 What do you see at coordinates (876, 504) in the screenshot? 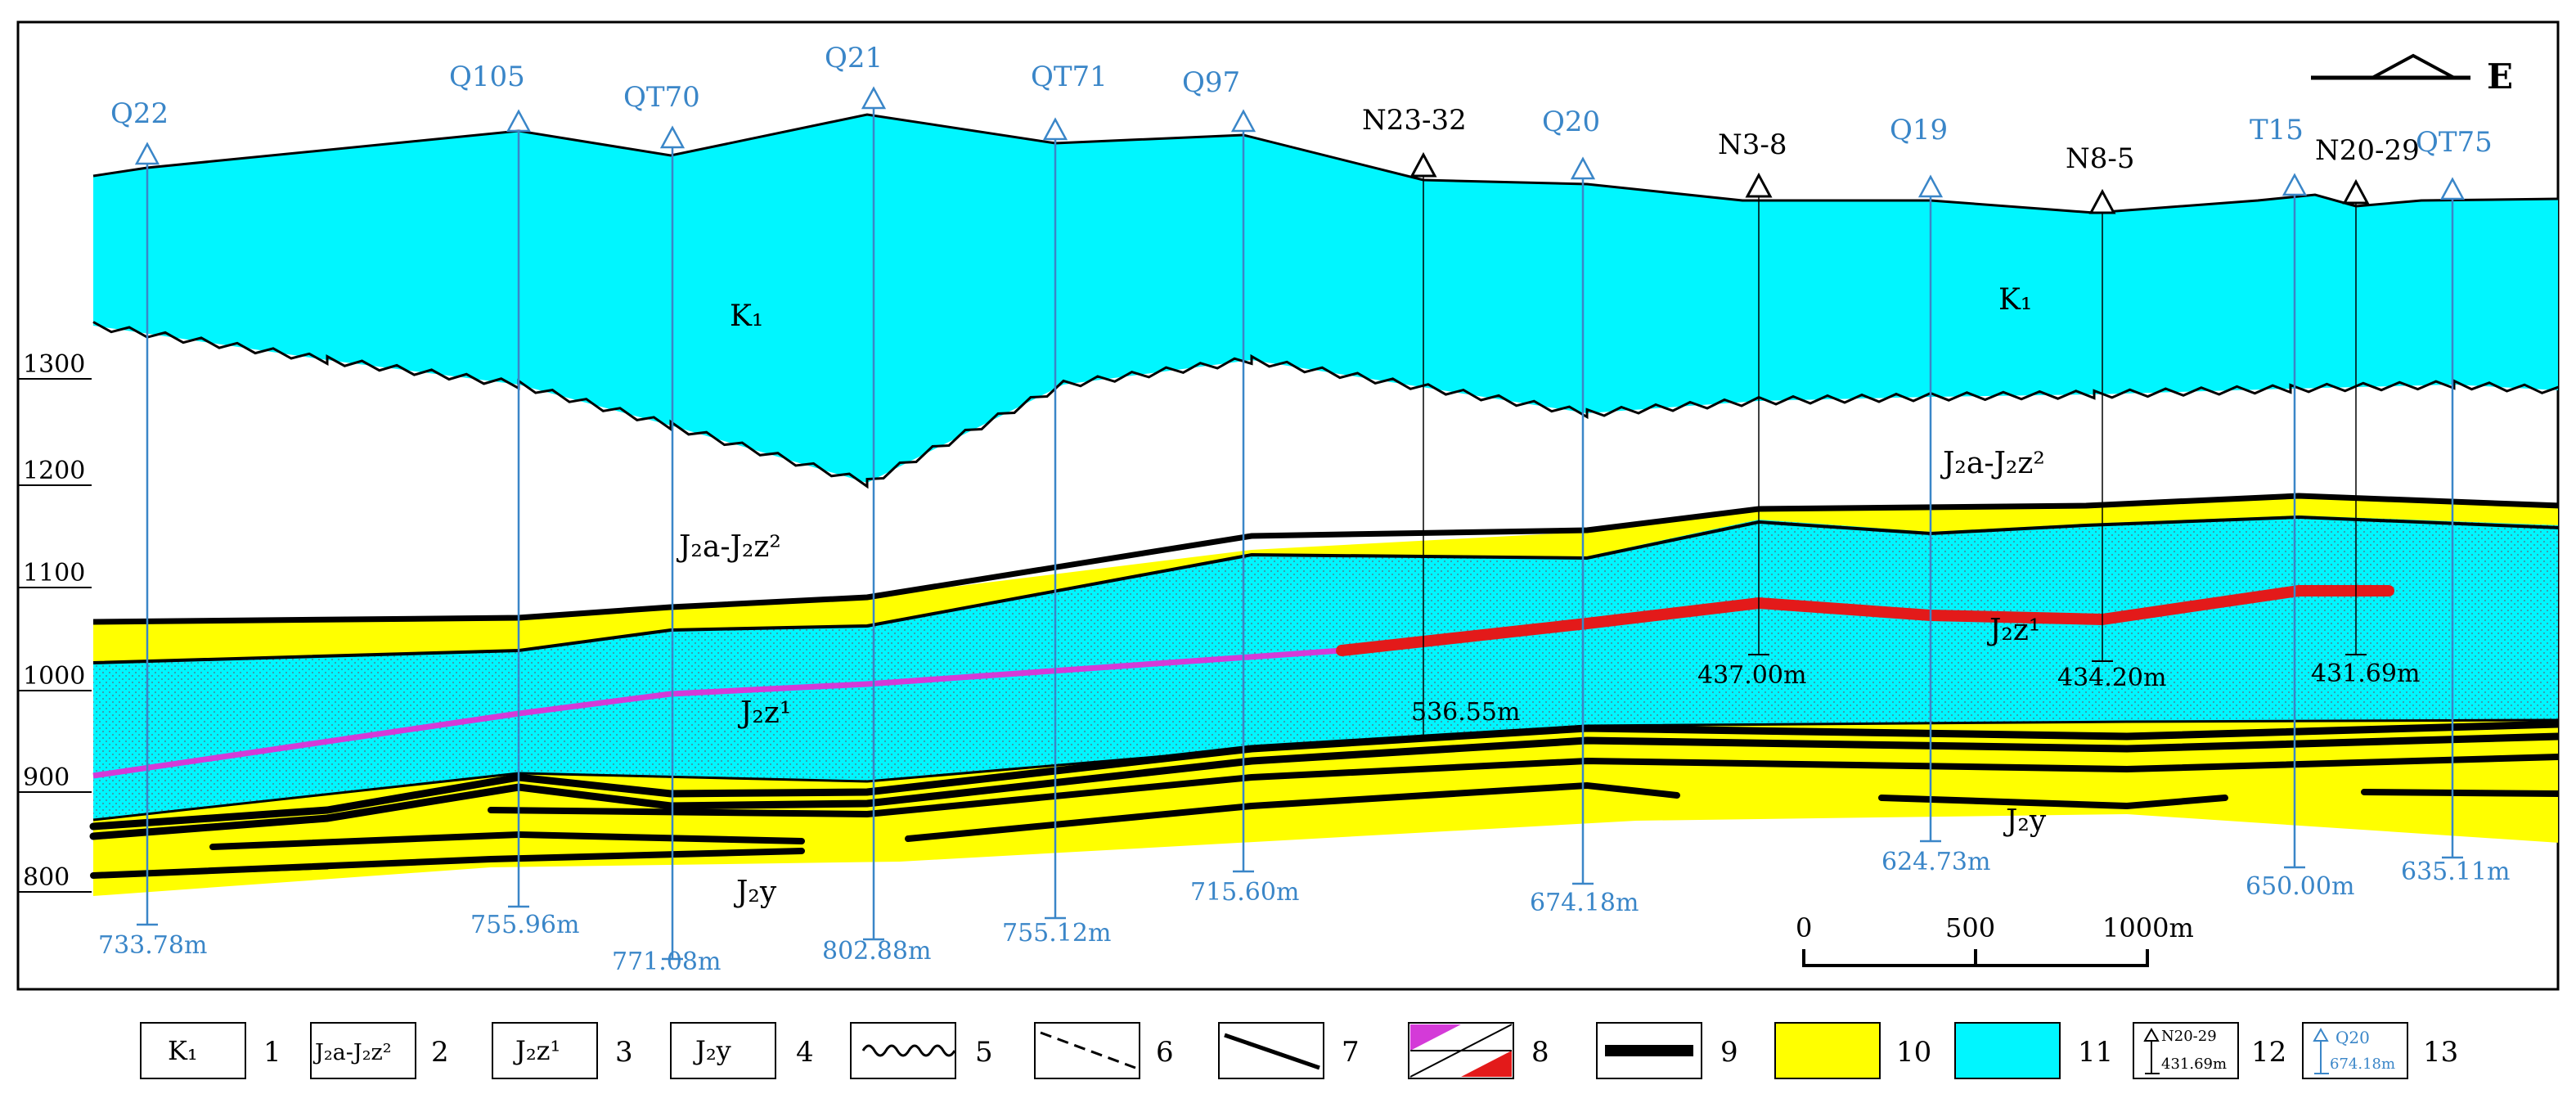
I see `well-q21: Q21 802.88m` at bounding box center [876, 504].